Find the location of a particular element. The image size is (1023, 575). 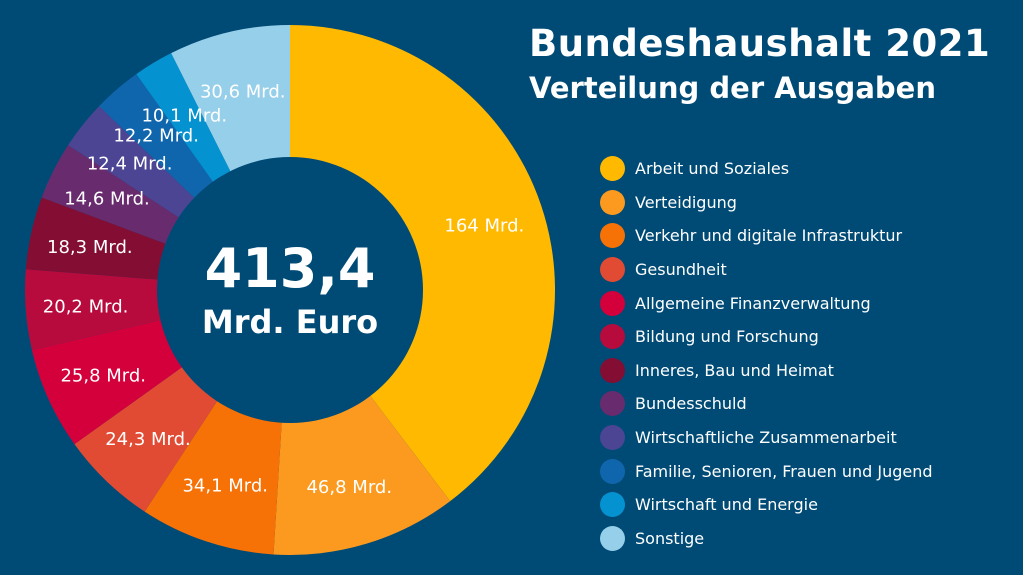

slice-value-label-5: 20,2 Mrd. is located at coordinates (86, 306).